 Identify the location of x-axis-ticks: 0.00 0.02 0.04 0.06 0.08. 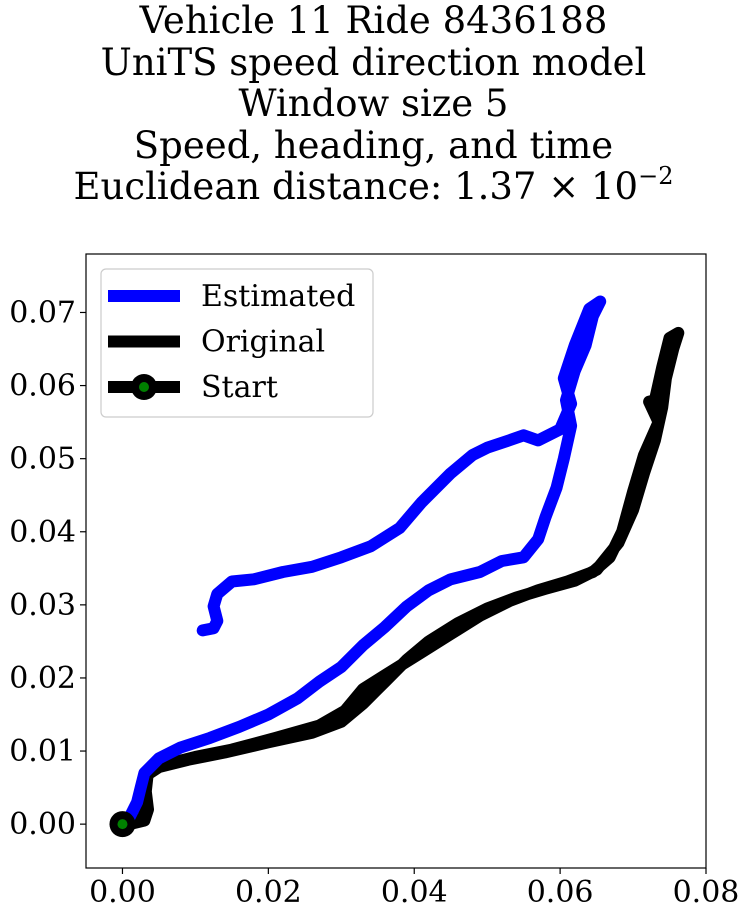
(414, 889).